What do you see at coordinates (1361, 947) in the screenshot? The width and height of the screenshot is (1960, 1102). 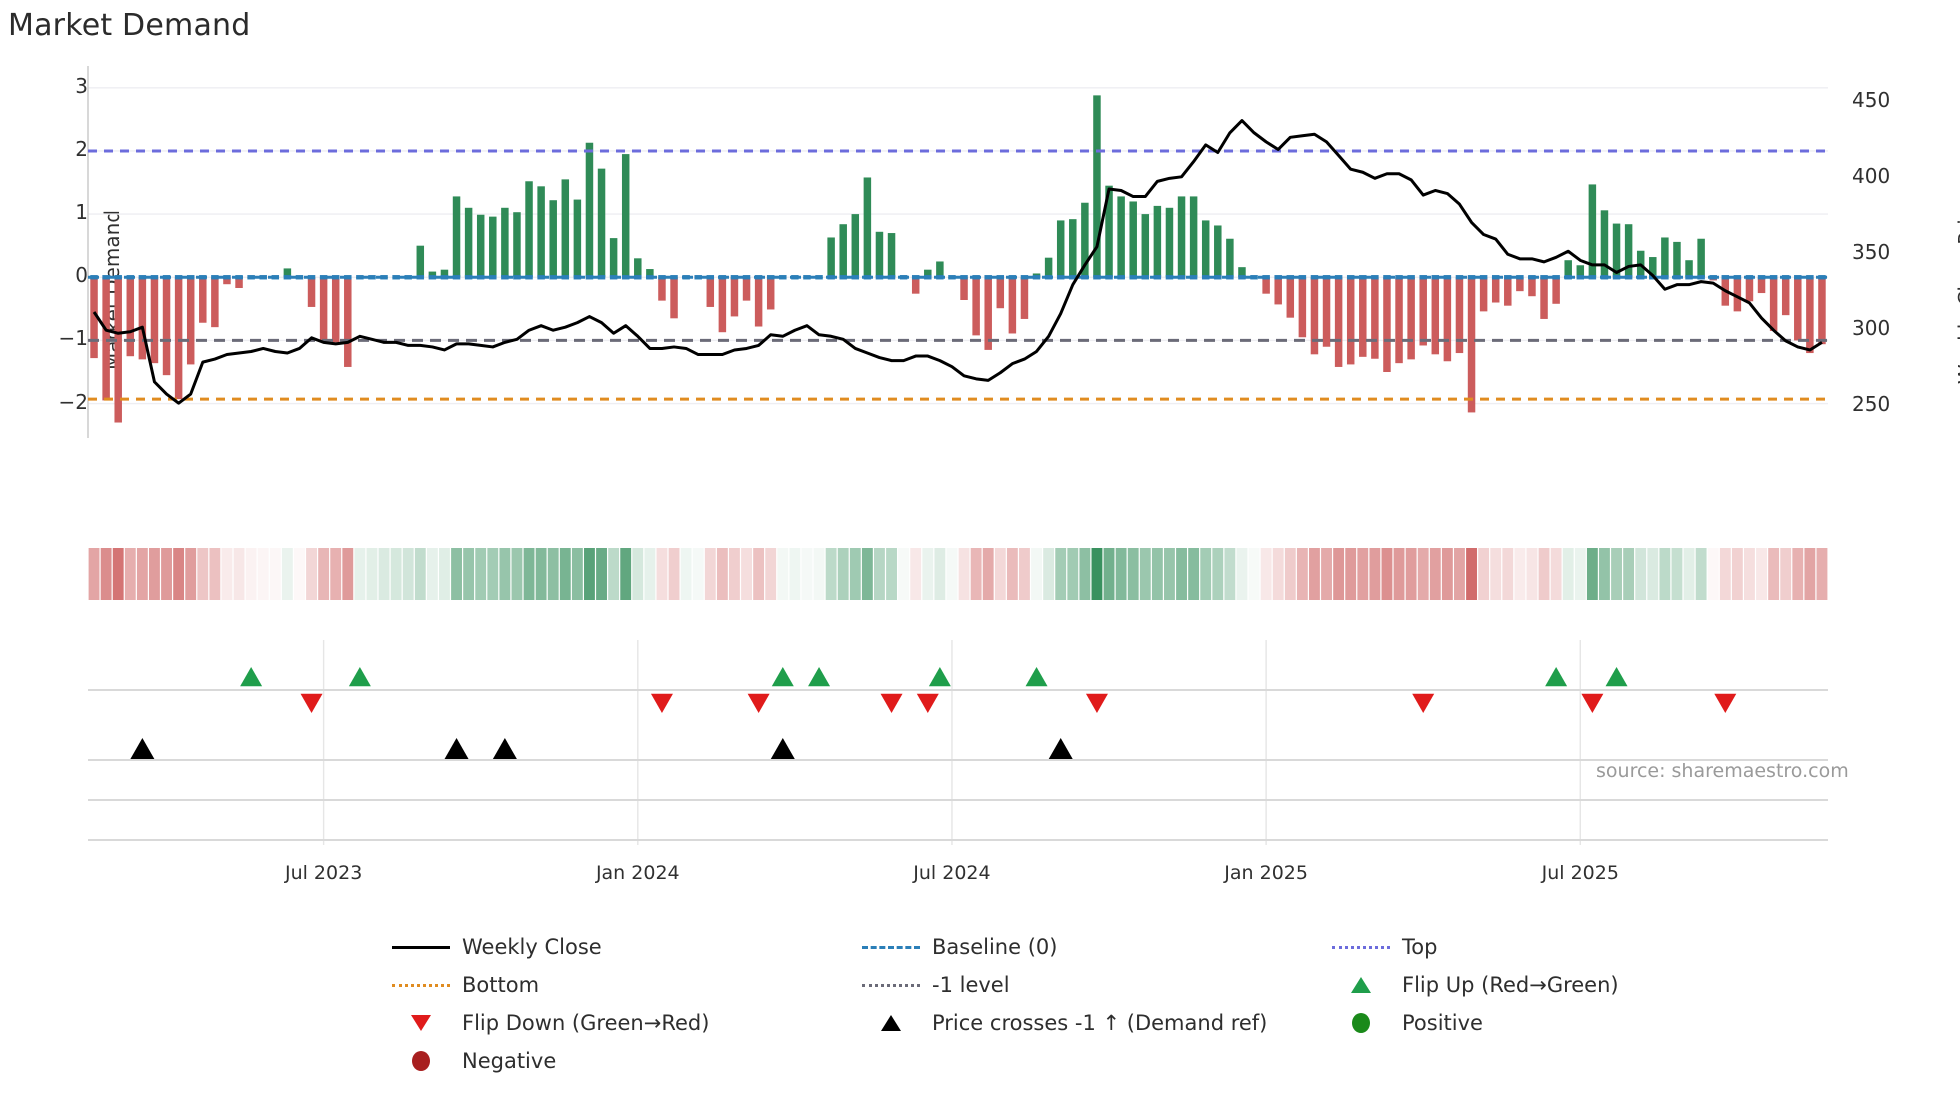 I see `dotted-line-icon` at bounding box center [1361, 947].